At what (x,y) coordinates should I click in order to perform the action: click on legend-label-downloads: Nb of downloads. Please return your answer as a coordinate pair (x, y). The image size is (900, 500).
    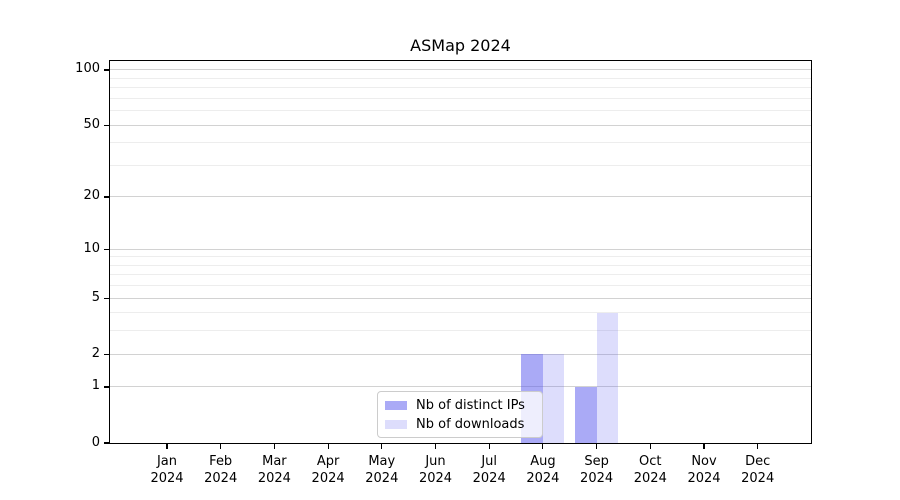
    Looking at the image, I should click on (470, 424).